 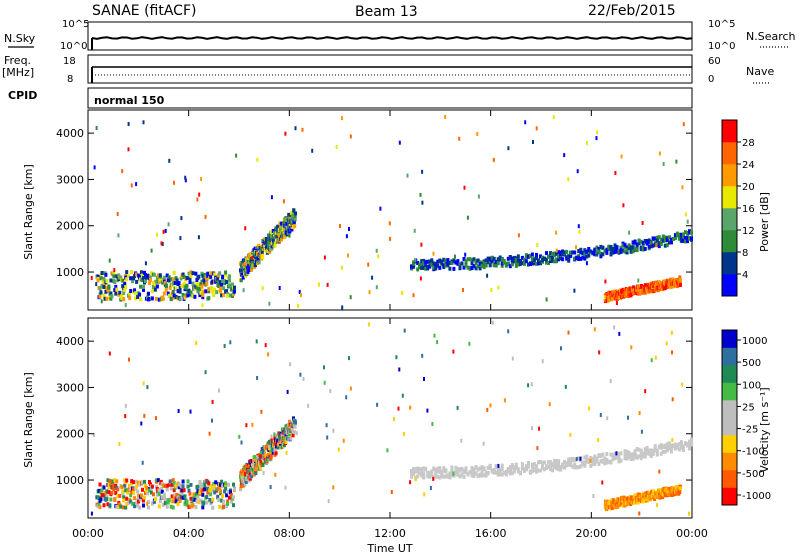 I want to click on x-tick-label: 16:00, so click(x=491, y=533).